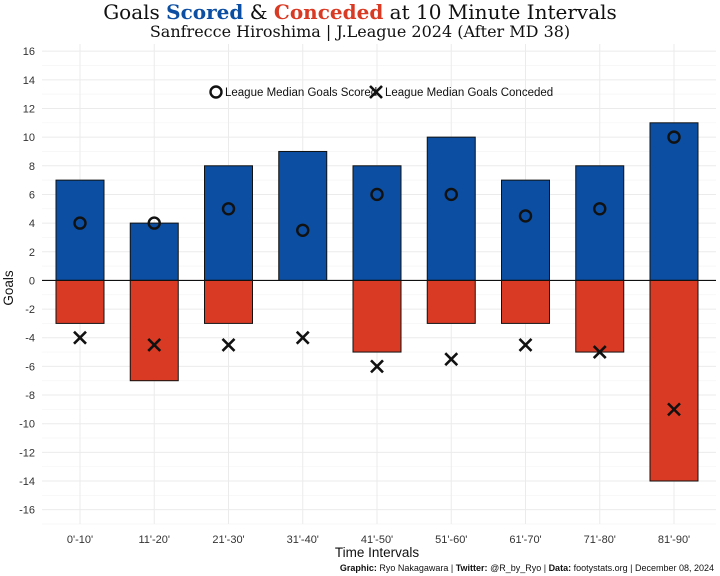 The height and width of the screenshot is (576, 720). I want to click on x-tick-label: 0'-10', so click(80, 540).